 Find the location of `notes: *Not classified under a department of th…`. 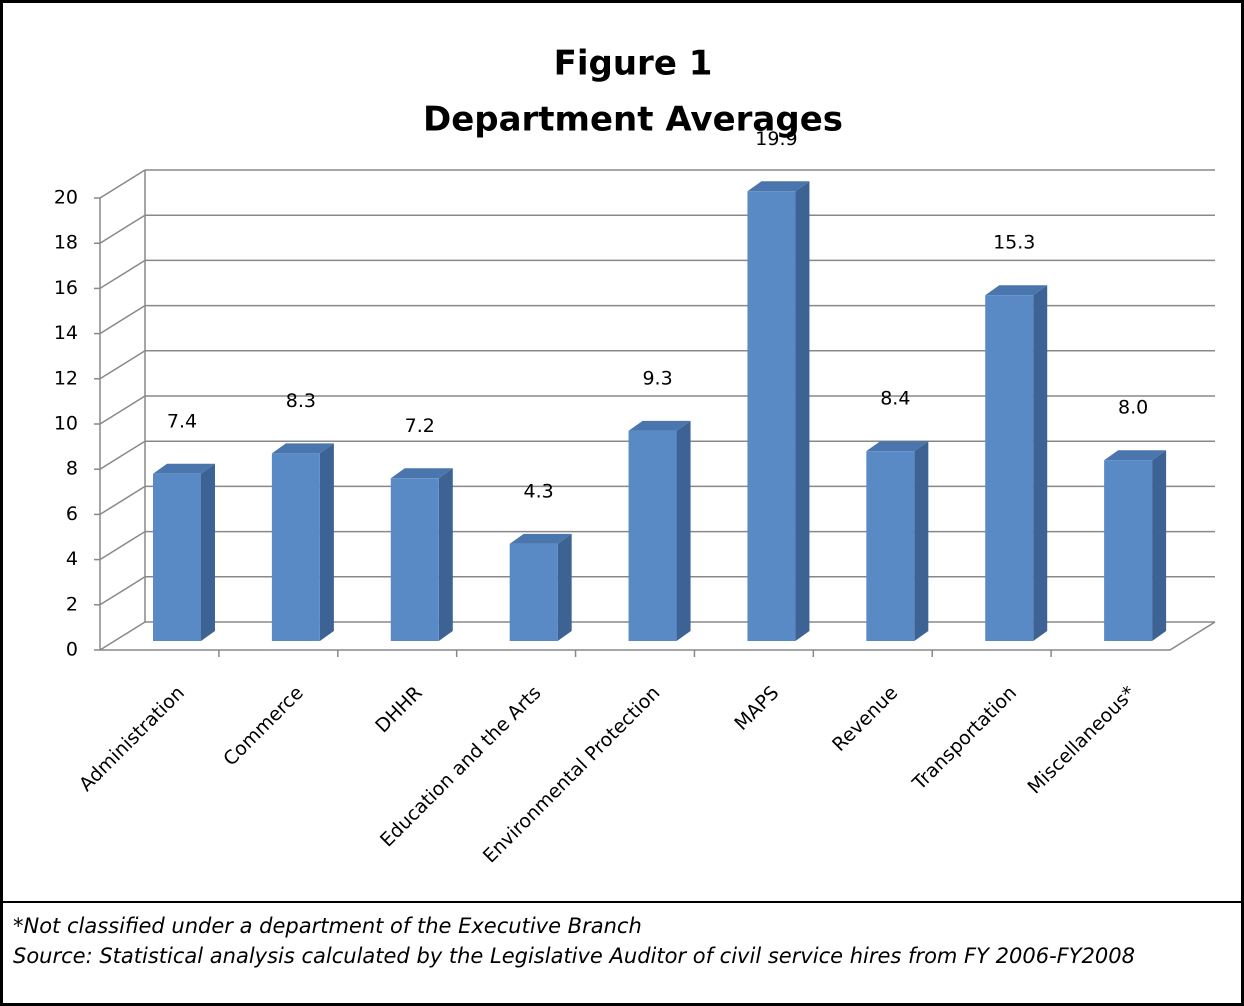

notes: *Not classified under a department of th… is located at coordinates (622, 936).